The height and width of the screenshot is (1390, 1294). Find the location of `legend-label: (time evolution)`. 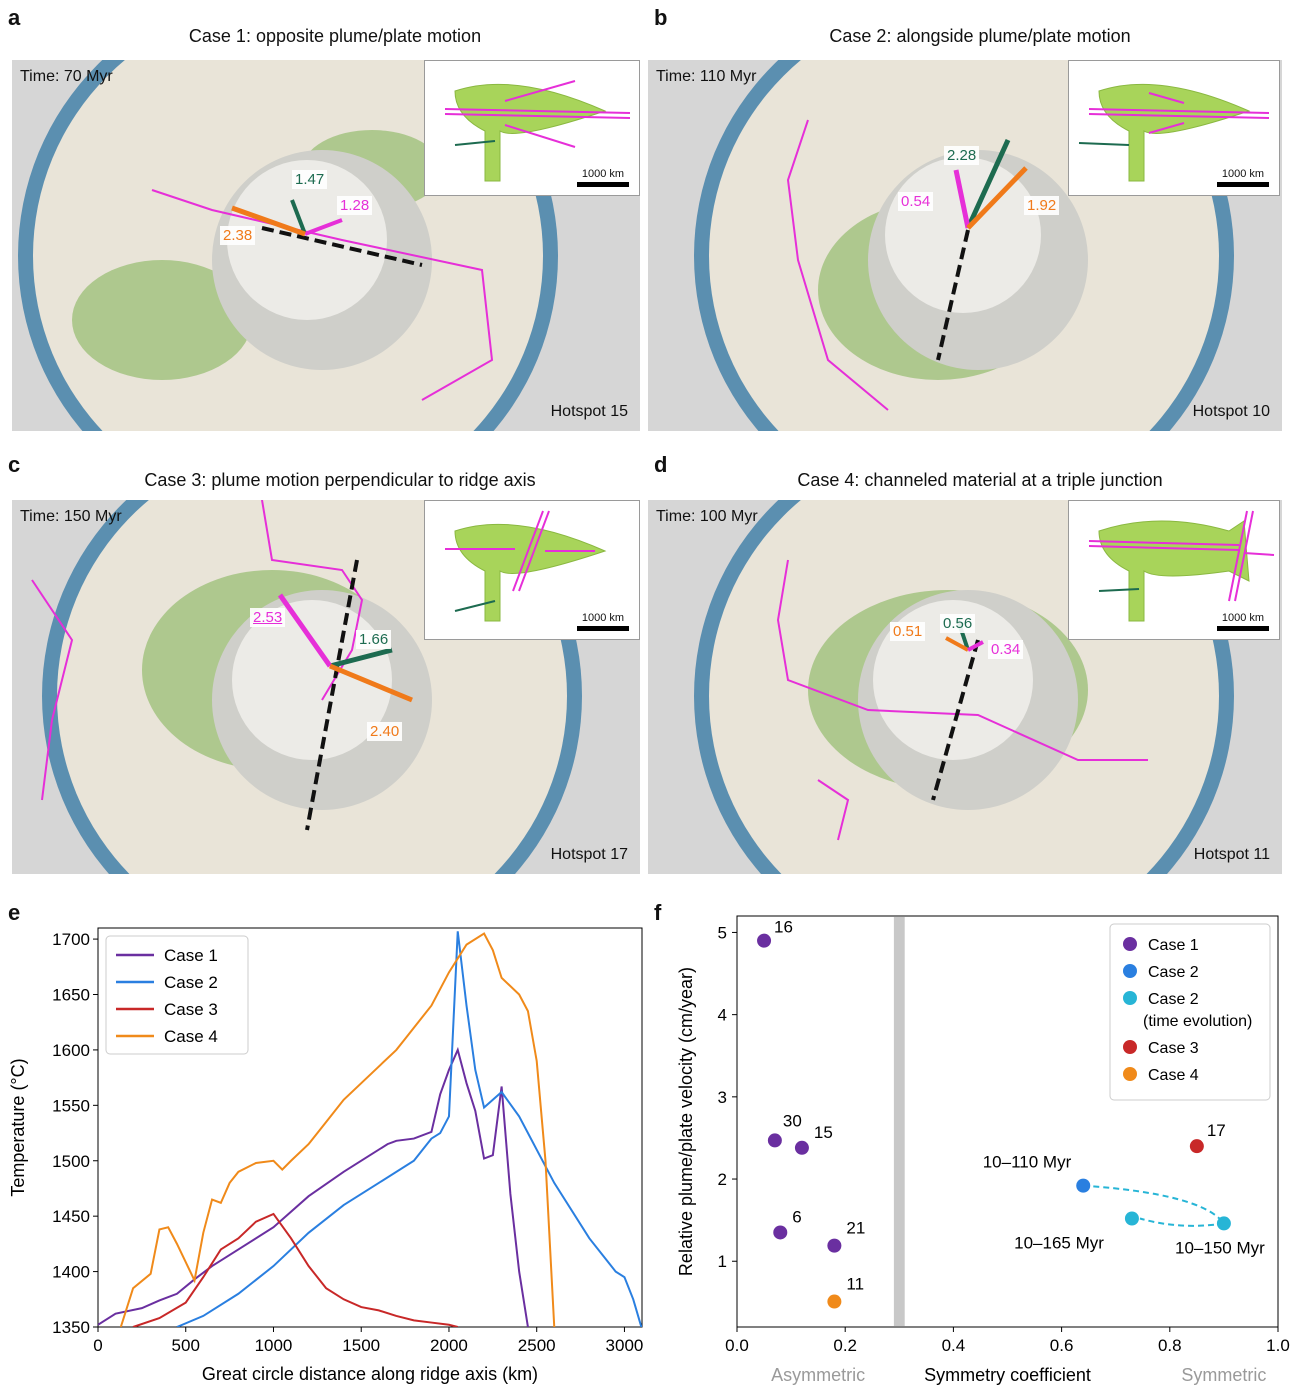

legend-label: (time evolution) is located at coordinates (1197, 1021).